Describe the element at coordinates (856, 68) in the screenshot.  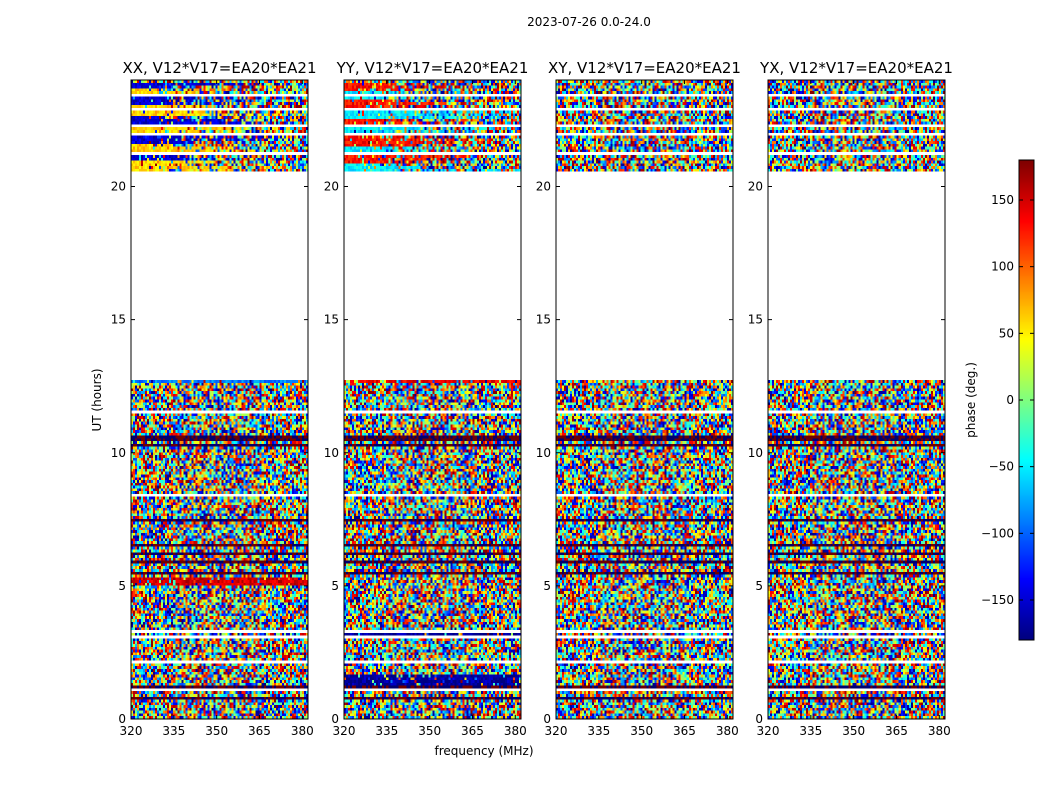
I see `panel-title: YX, V12*V17=EA20*EA21` at that location.